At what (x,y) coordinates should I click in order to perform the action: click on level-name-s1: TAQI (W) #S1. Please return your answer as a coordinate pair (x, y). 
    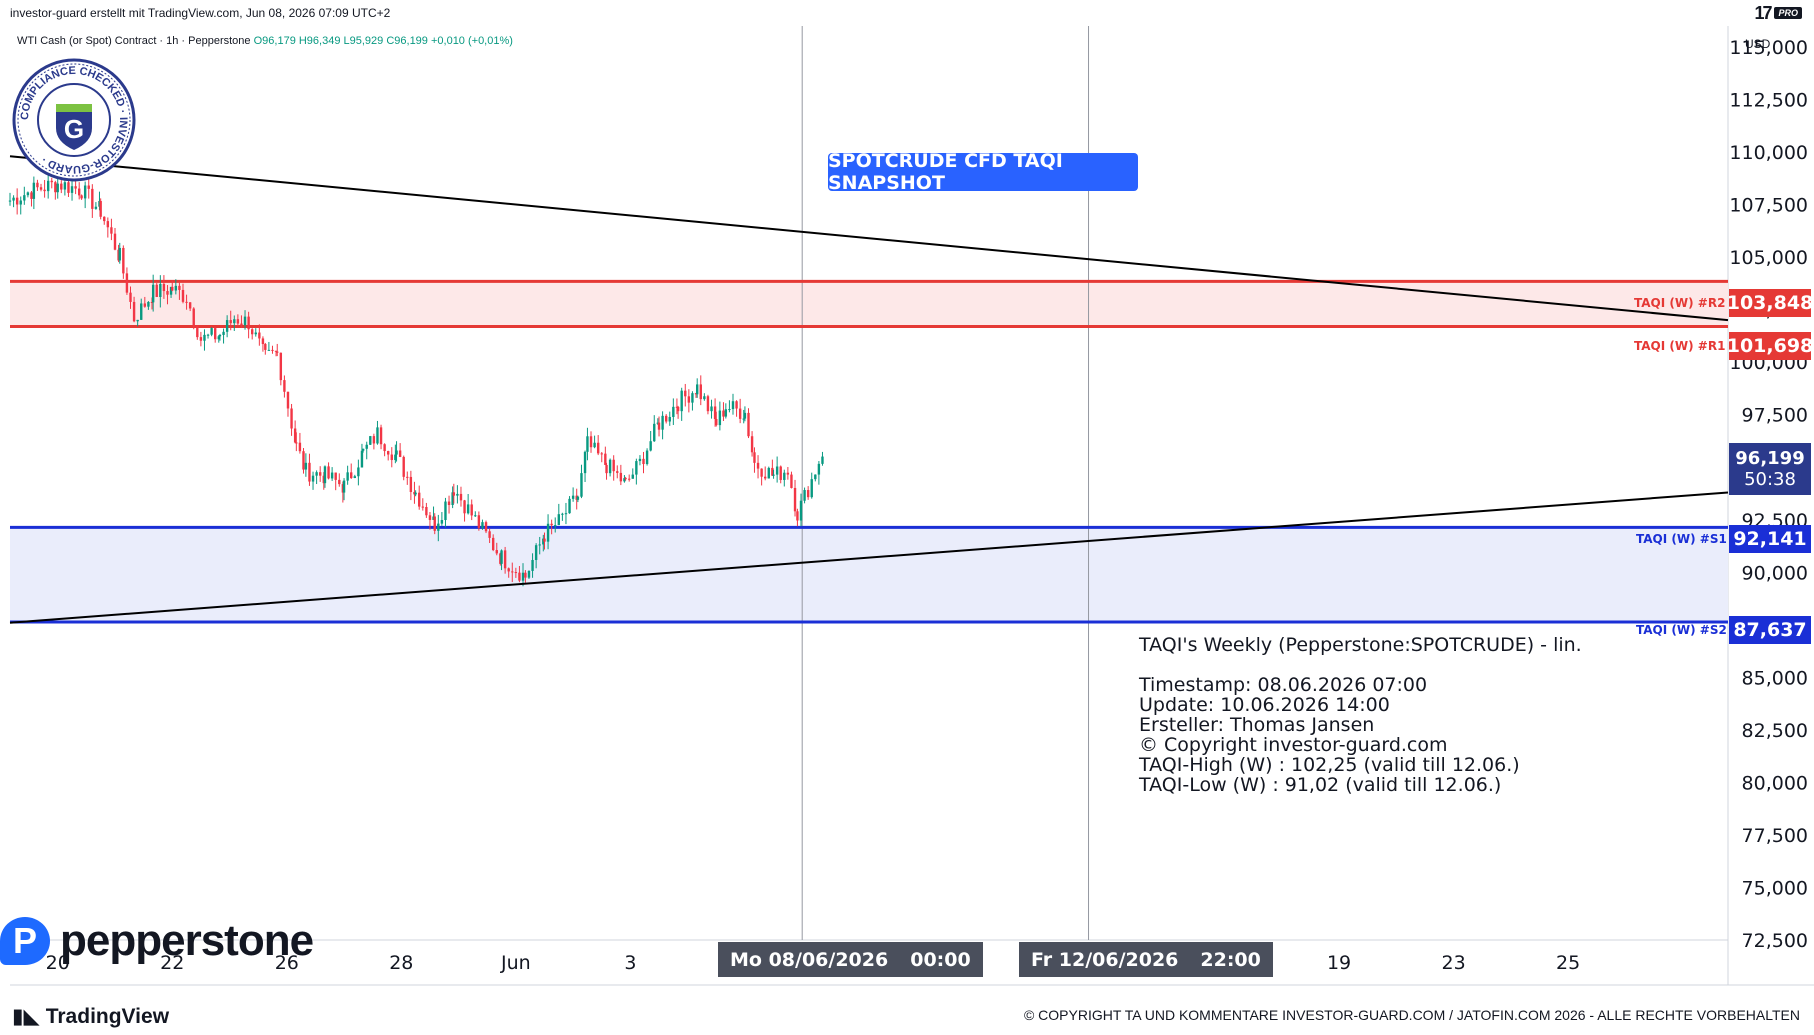
    Looking at the image, I should click on (1681, 539).